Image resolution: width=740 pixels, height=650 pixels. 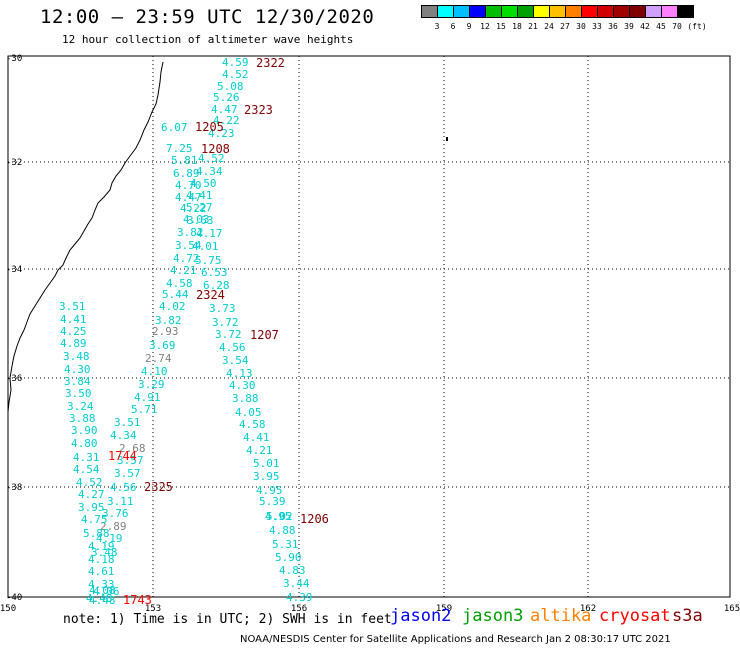 What do you see at coordinates (230, 86) in the screenshot?
I see `wave-height-value: 5.08` at bounding box center [230, 86].